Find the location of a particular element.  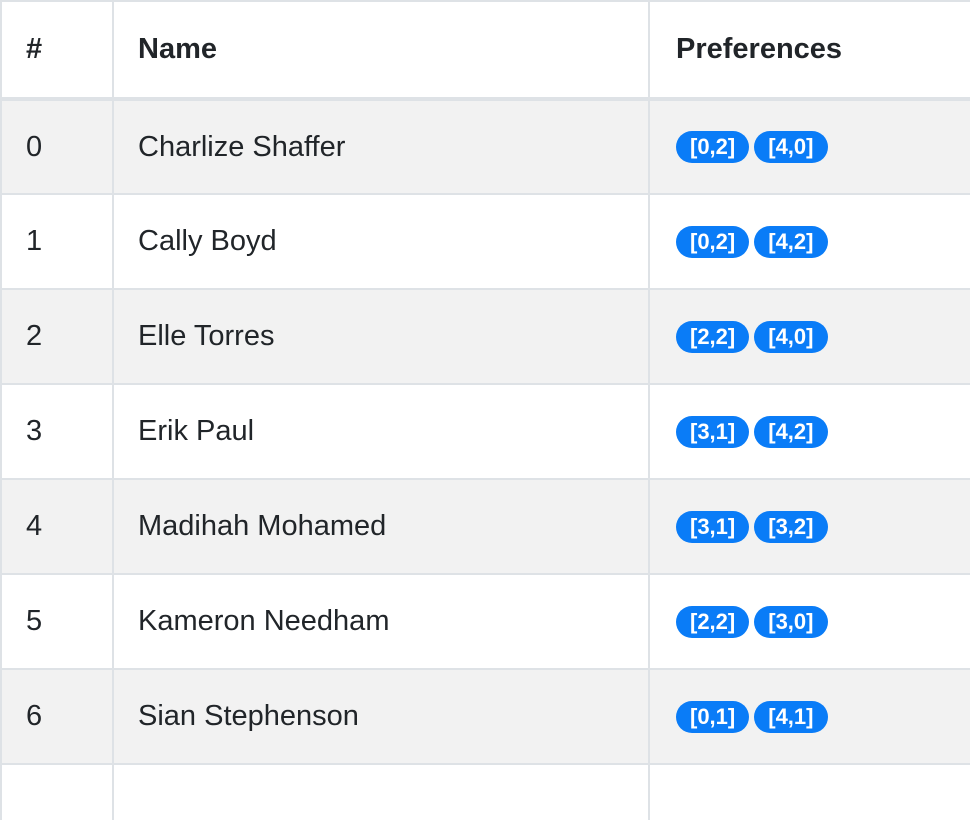

row-index: 6 is located at coordinates (57, 716).